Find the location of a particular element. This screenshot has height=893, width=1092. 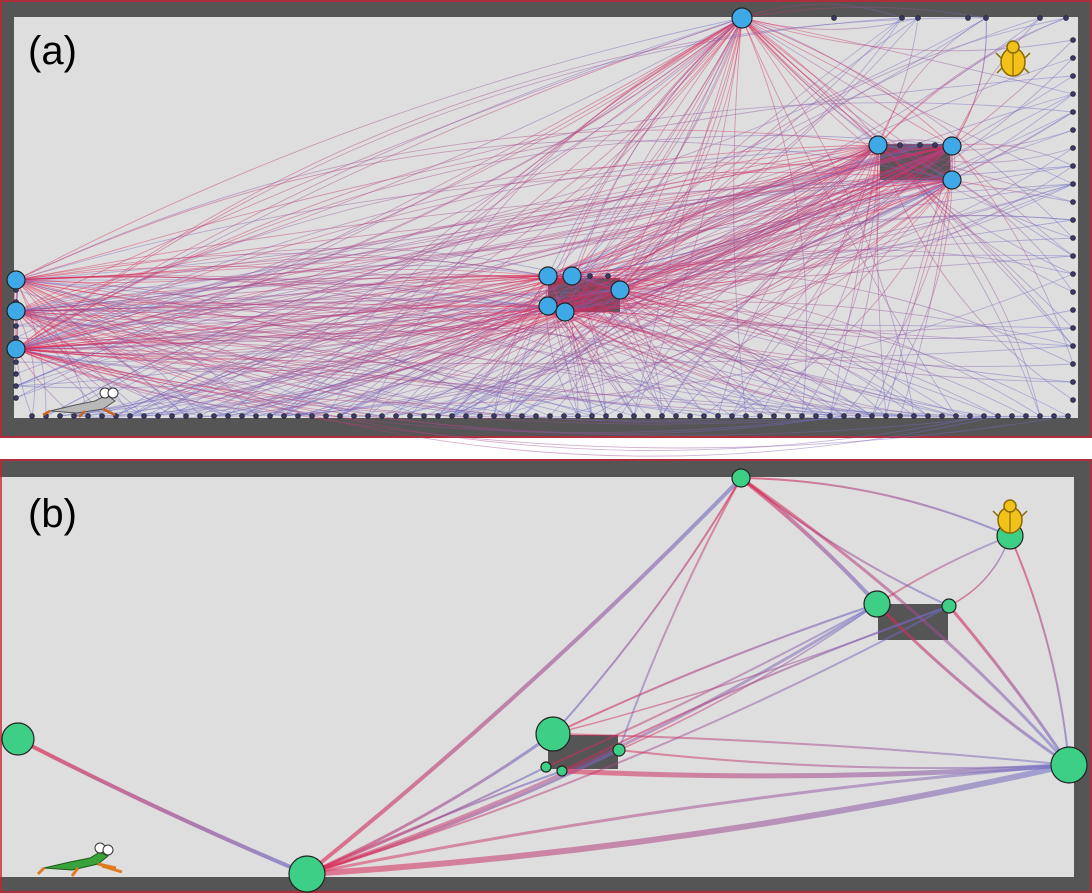

panel-a-left-wall is located at coordinates (7, 219).